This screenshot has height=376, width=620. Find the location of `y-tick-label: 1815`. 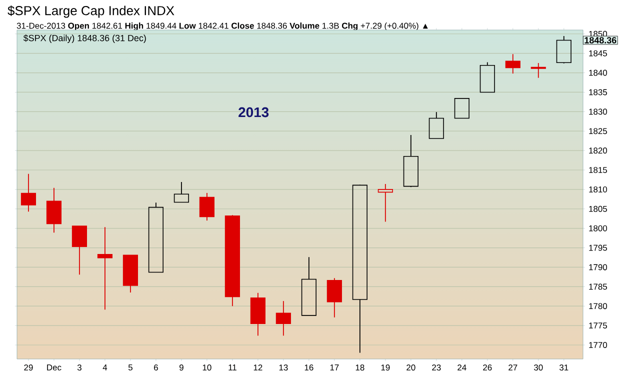

y-tick-label: 1815 is located at coordinates (598, 170).